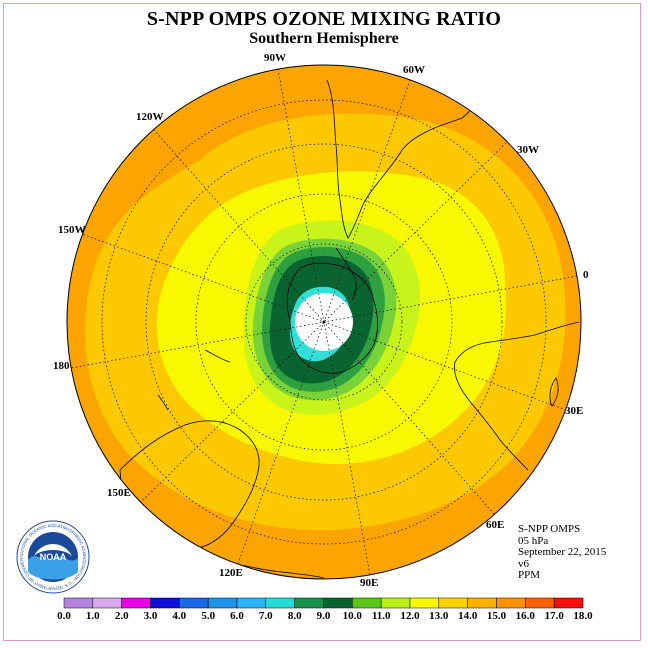 The width and height of the screenshot is (648, 648). I want to click on south-america-coast, so click(406, 159).